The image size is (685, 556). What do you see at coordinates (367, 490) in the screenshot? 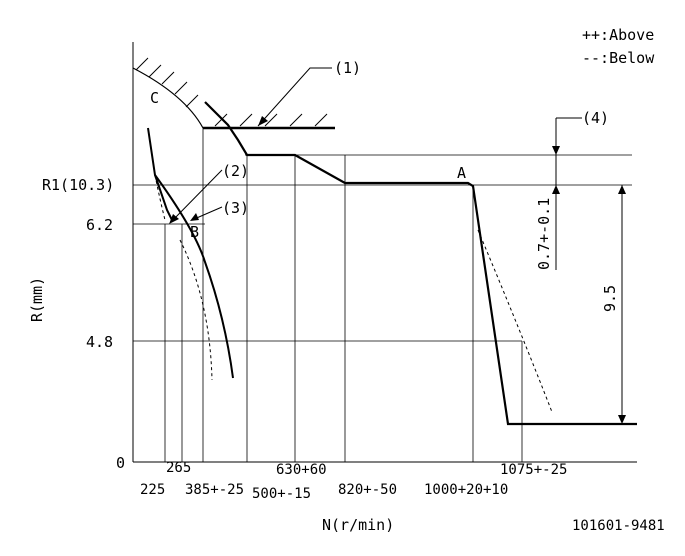
I see `x-tick-820: 820+-50` at bounding box center [367, 490].